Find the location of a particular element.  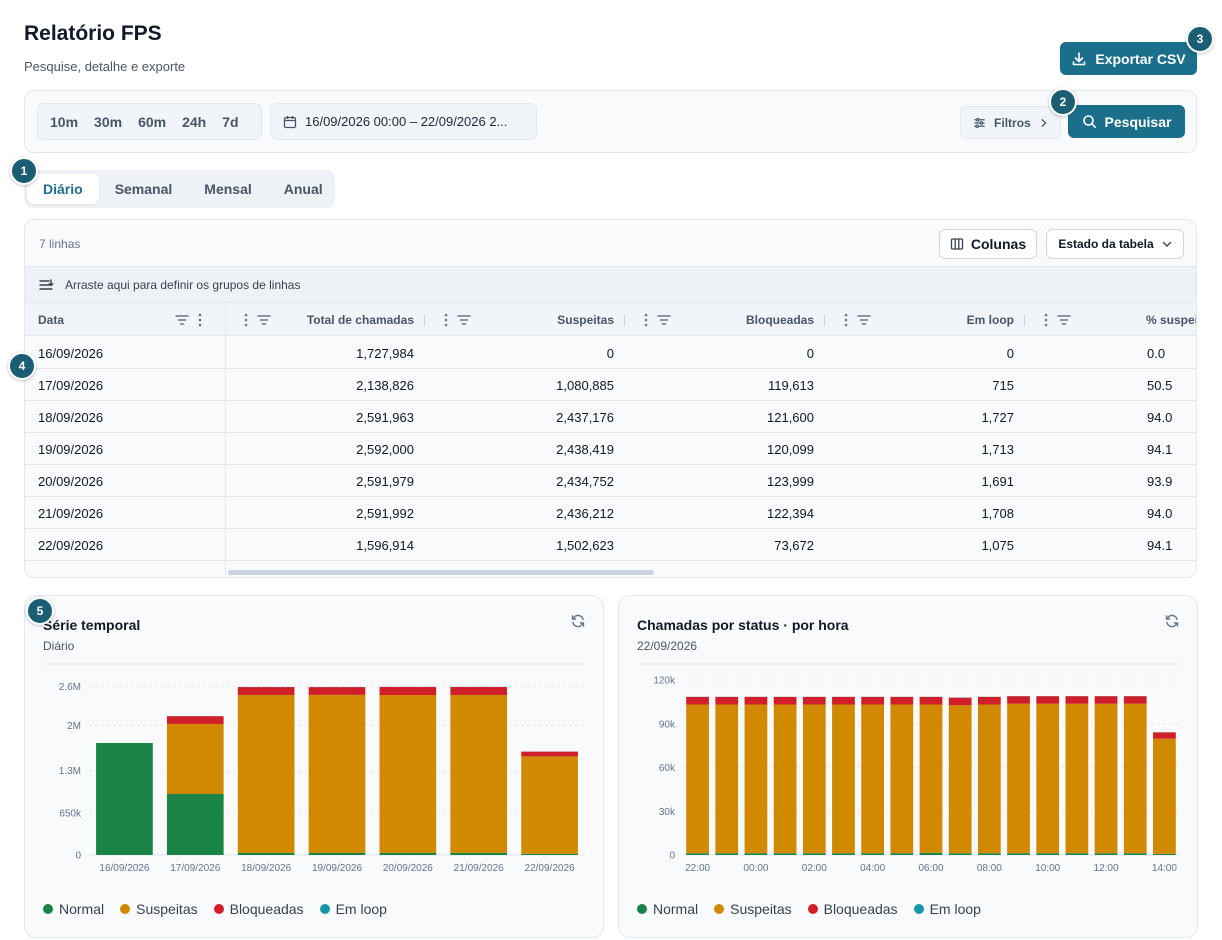

column-header-em-loop: Em loop is located at coordinates (990, 320).